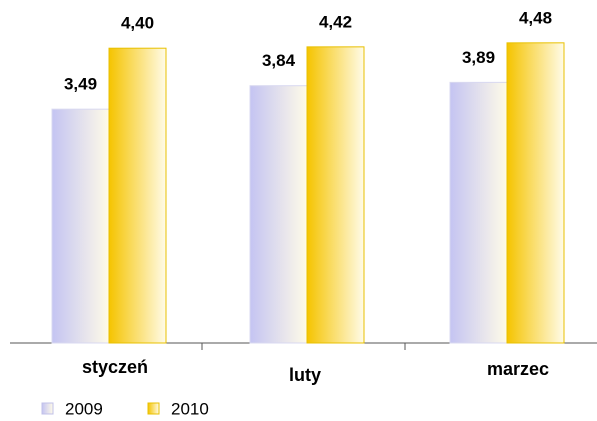 Image resolution: width=597 pixels, height=421 pixels. Describe the element at coordinates (137, 23) in the screenshot. I see `data-label: 4,40` at that location.